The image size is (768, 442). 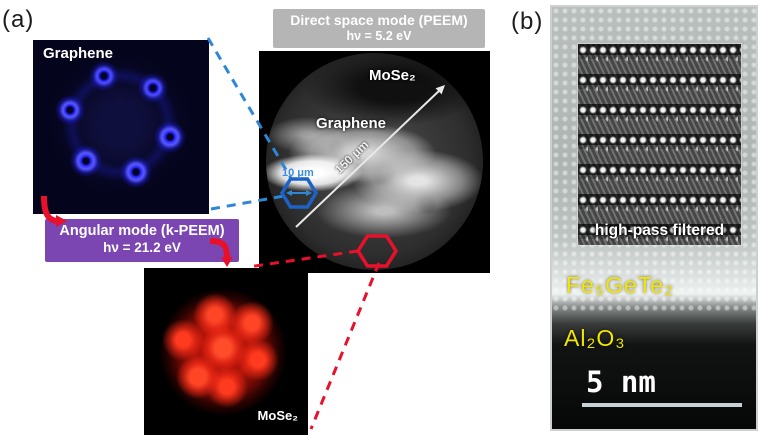 I want to click on roi-scale-label: 10 μm, so click(x=298, y=173).